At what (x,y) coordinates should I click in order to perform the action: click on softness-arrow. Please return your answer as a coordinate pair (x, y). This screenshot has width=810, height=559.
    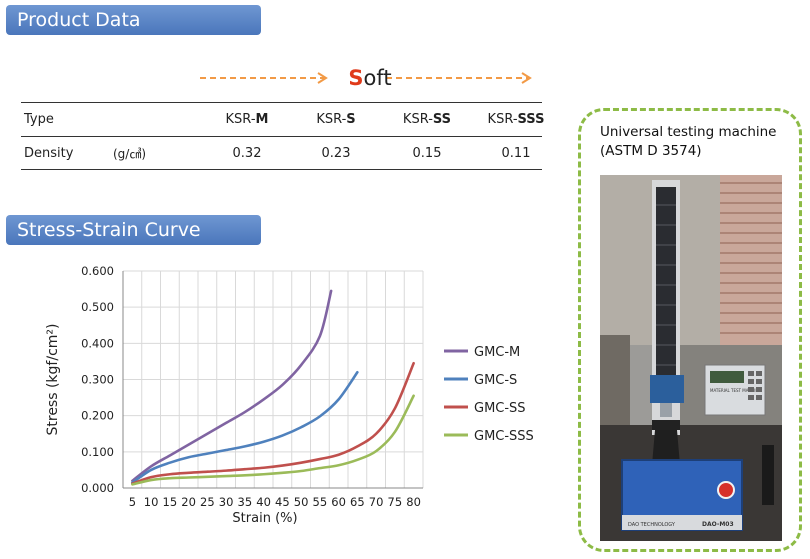
    Looking at the image, I should click on (366, 78).